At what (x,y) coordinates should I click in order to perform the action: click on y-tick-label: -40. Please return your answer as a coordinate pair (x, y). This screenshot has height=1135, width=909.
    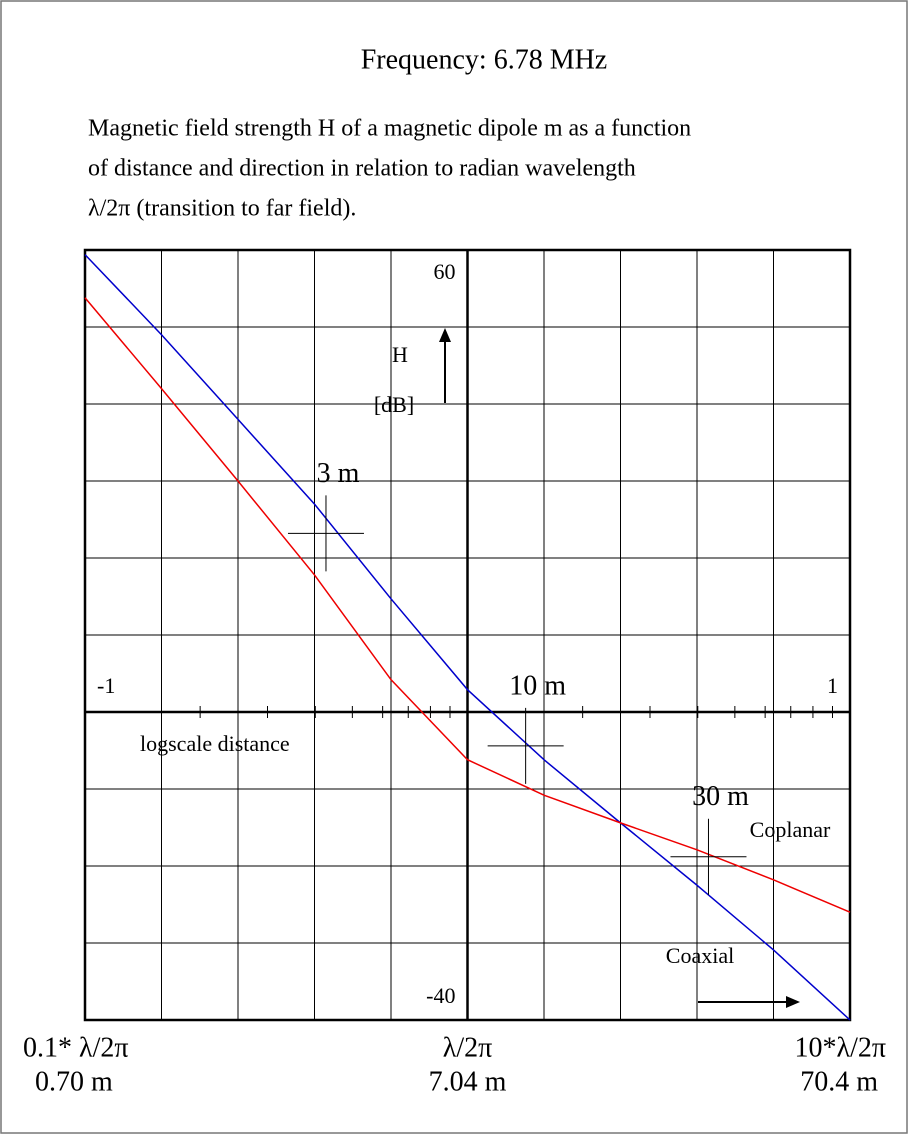
    Looking at the image, I should click on (440, 995).